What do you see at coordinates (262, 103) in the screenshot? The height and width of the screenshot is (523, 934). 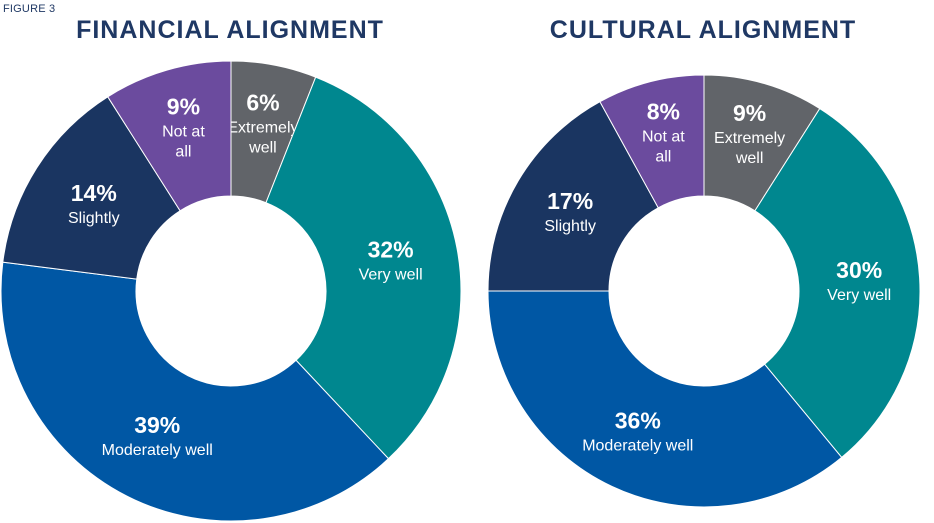 I see `value-label-financial-extremely-well: 6%` at bounding box center [262, 103].